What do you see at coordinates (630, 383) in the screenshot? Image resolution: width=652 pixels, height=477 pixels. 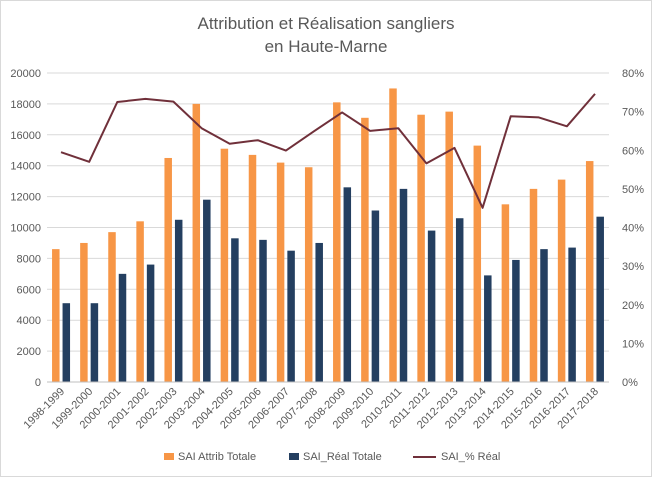 I see `y-right-tick-label: 0%` at bounding box center [630, 383].